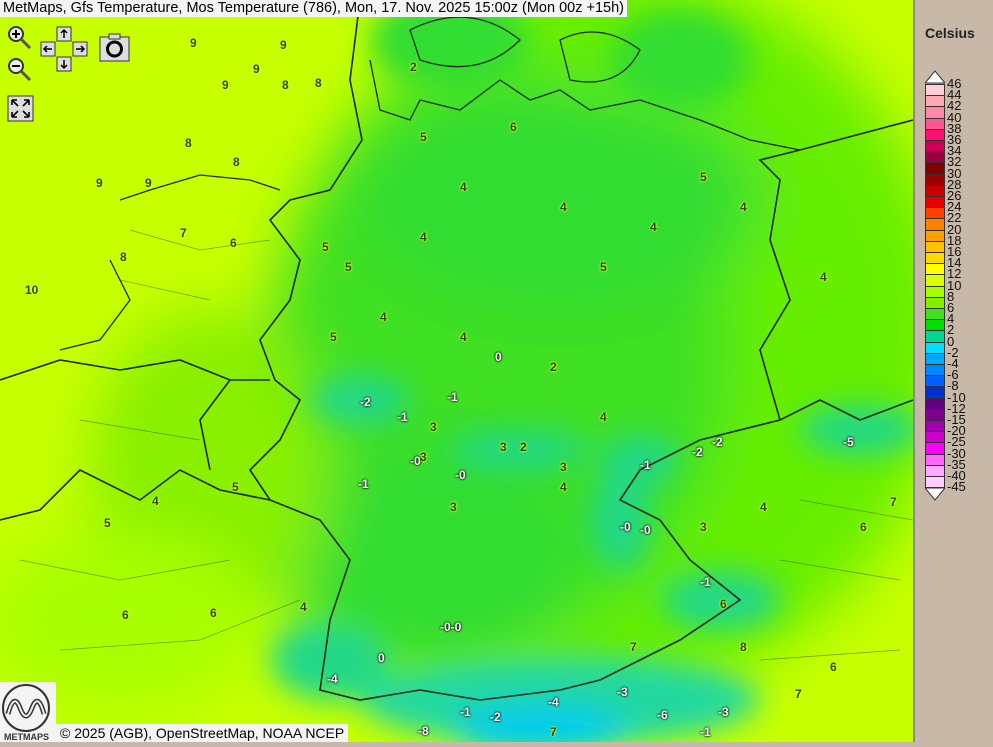 Image resolution: width=993 pixels, height=747 pixels. I want to click on legend-unit: Celsius, so click(950, 33).